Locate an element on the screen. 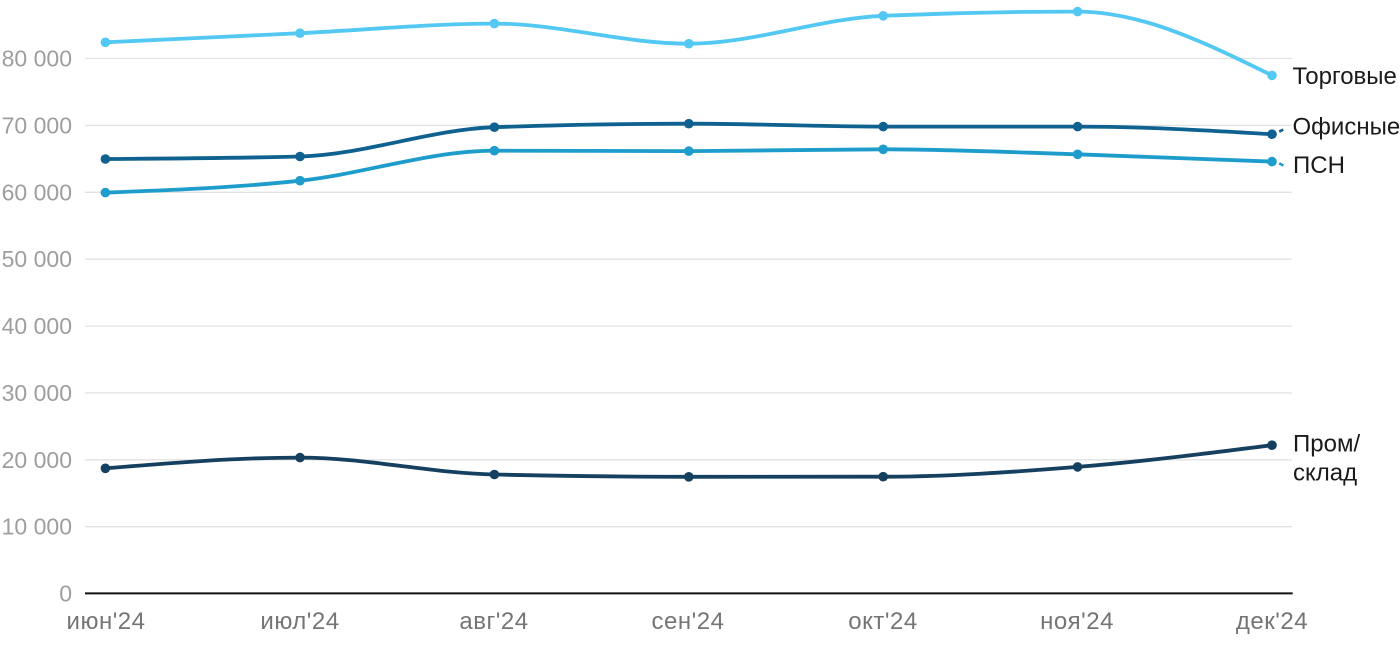  svg-text: Офисные is located at coordinates (1346, 126).